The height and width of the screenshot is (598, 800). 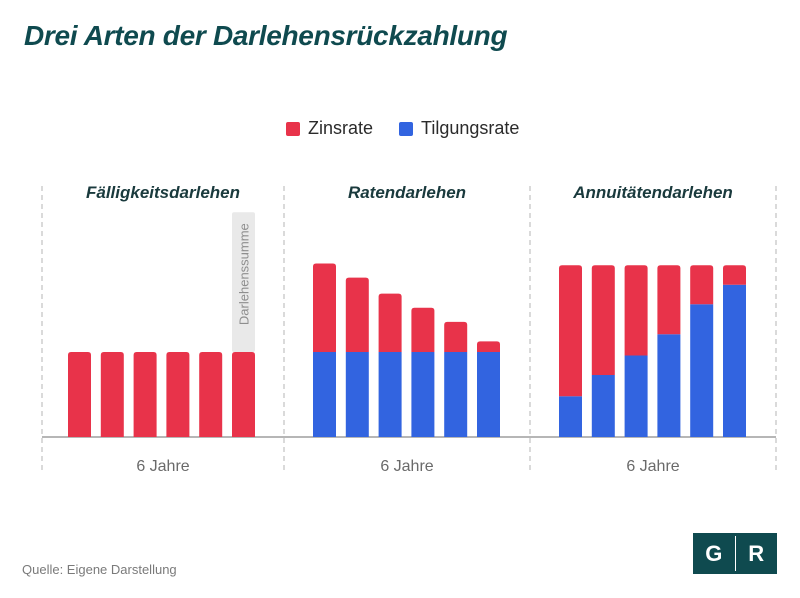 What do you see at coordinates (266, 35) in the screenshot?
I see `chart-title: Drei Arten der Darlehensrückzahlung` at bounding box center [266, 35].